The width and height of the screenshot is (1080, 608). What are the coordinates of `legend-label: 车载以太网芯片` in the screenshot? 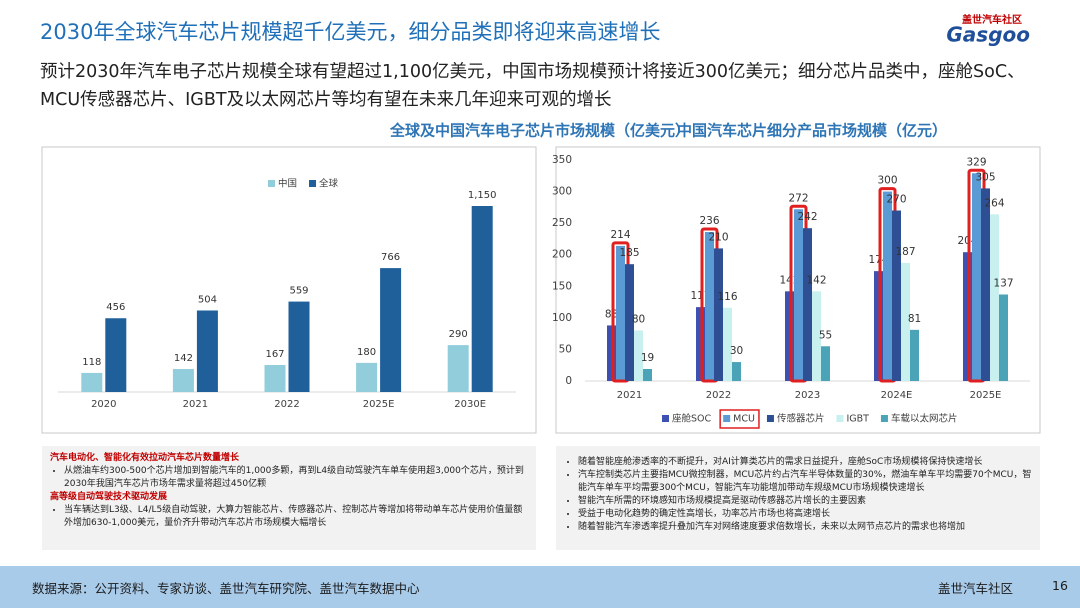 It's located at (924, 419).